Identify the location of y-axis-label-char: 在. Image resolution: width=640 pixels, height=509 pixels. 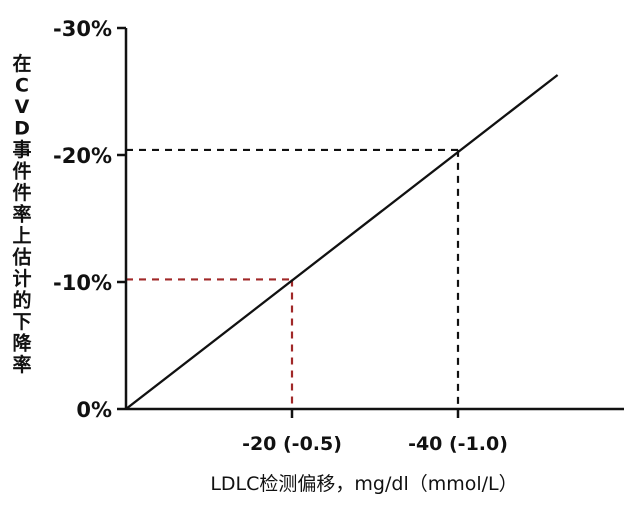
(21, 63).